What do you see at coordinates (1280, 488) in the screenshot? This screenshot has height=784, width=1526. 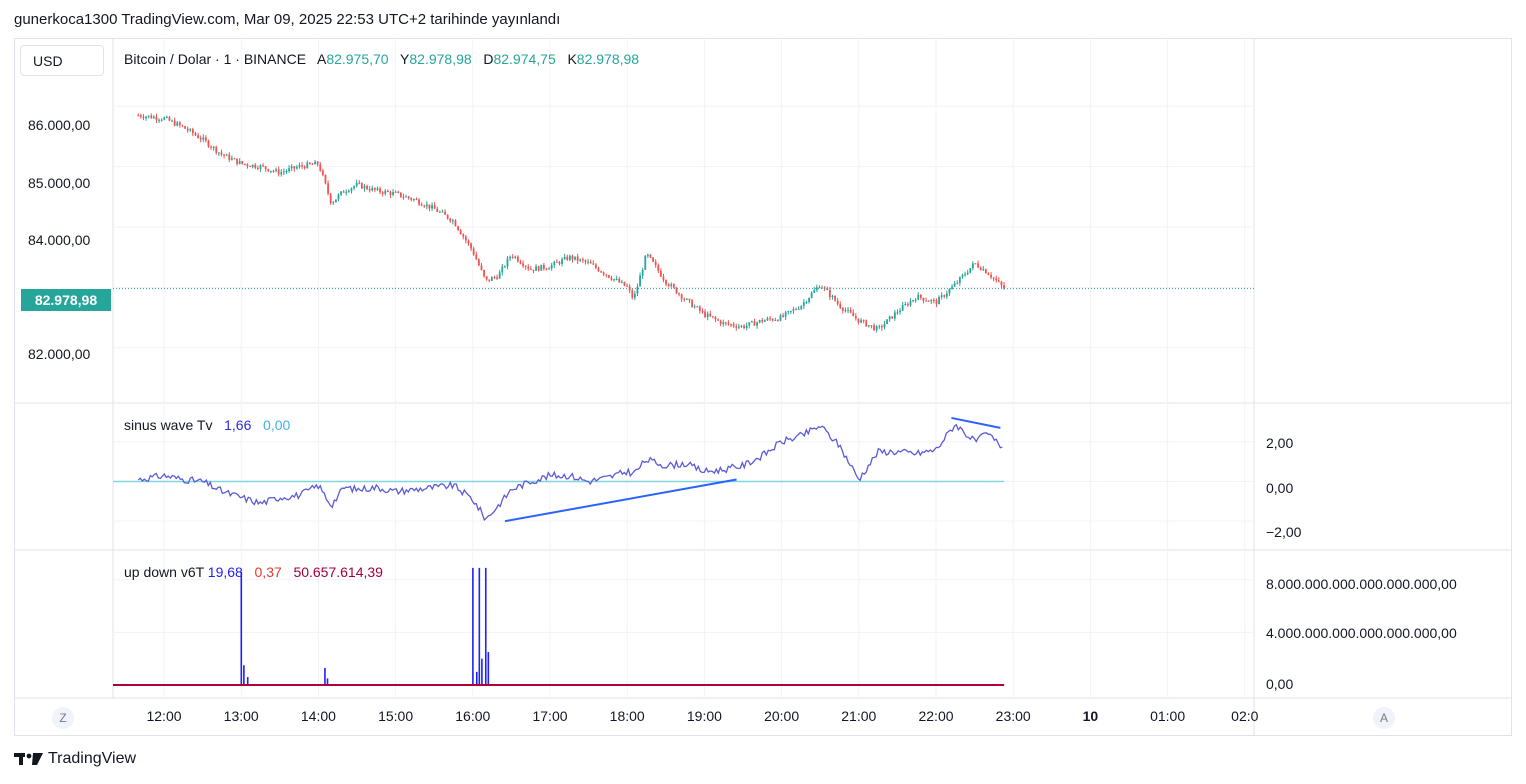 I see `sinus-tick-0: 0,00` at bounding box center [1280, 488].